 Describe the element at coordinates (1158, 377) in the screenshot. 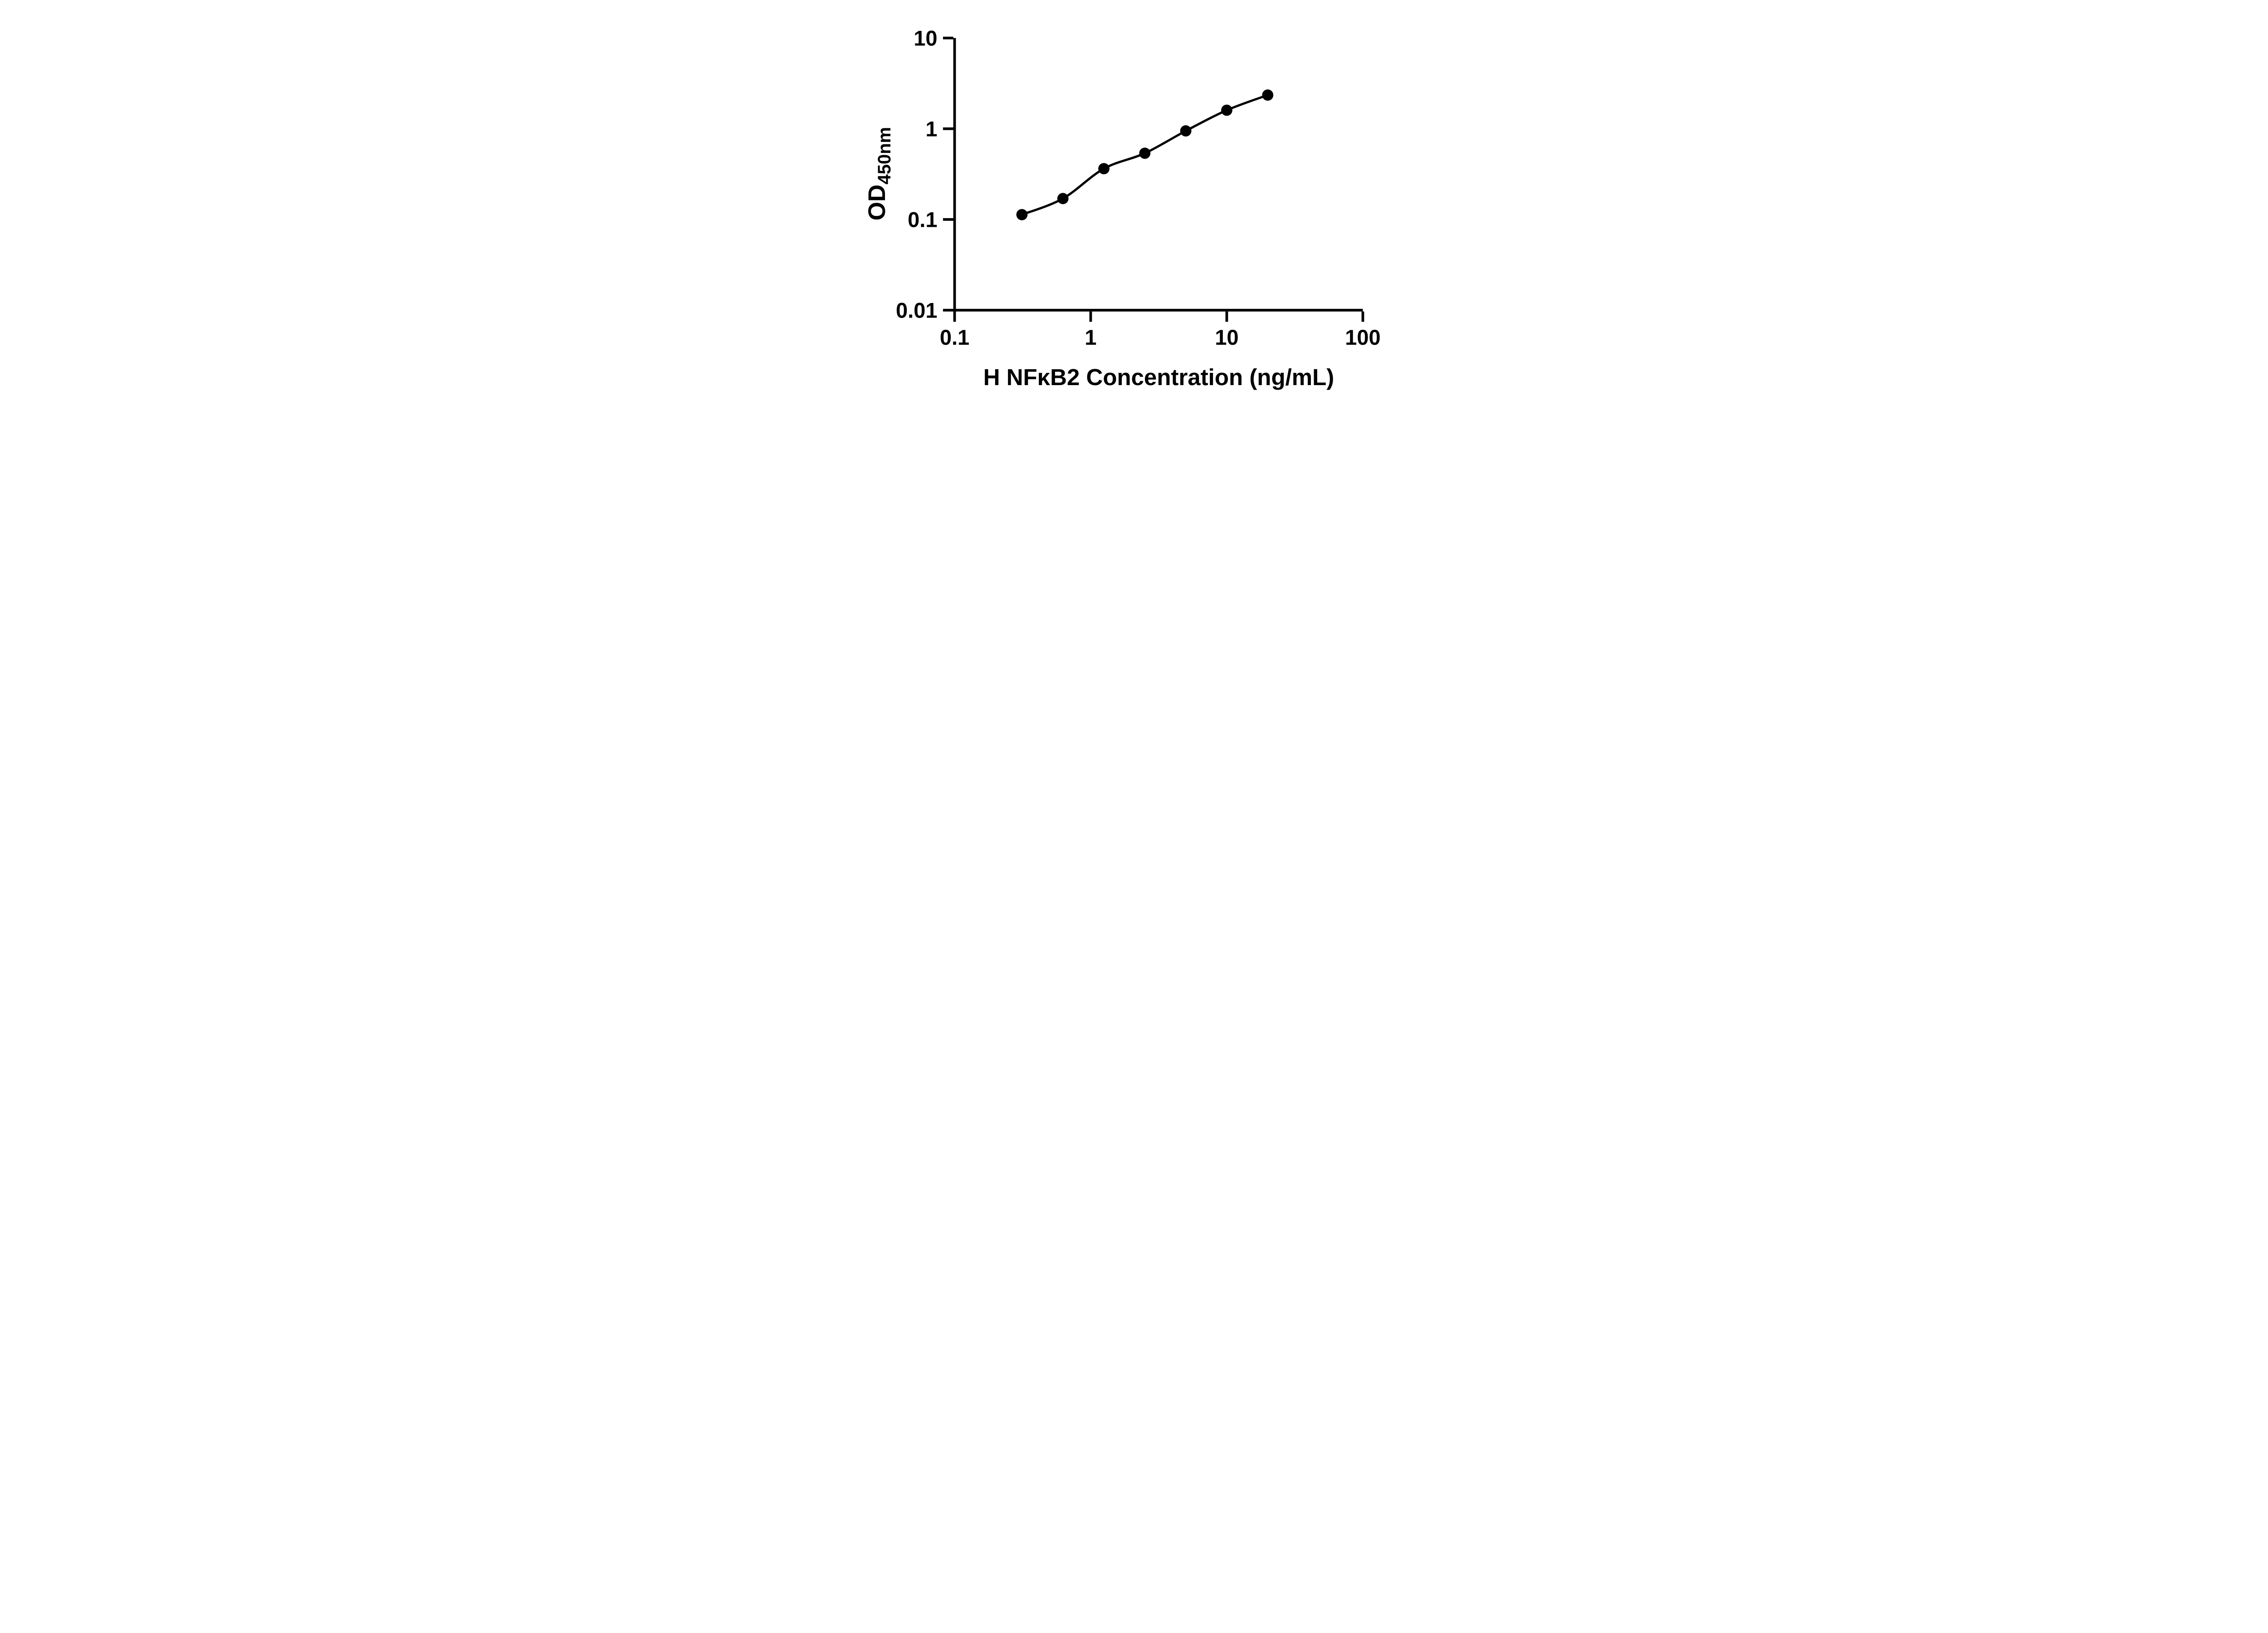

I see `x-axis-title: H NFκB2 Concentration (ng/mL)` at that location.